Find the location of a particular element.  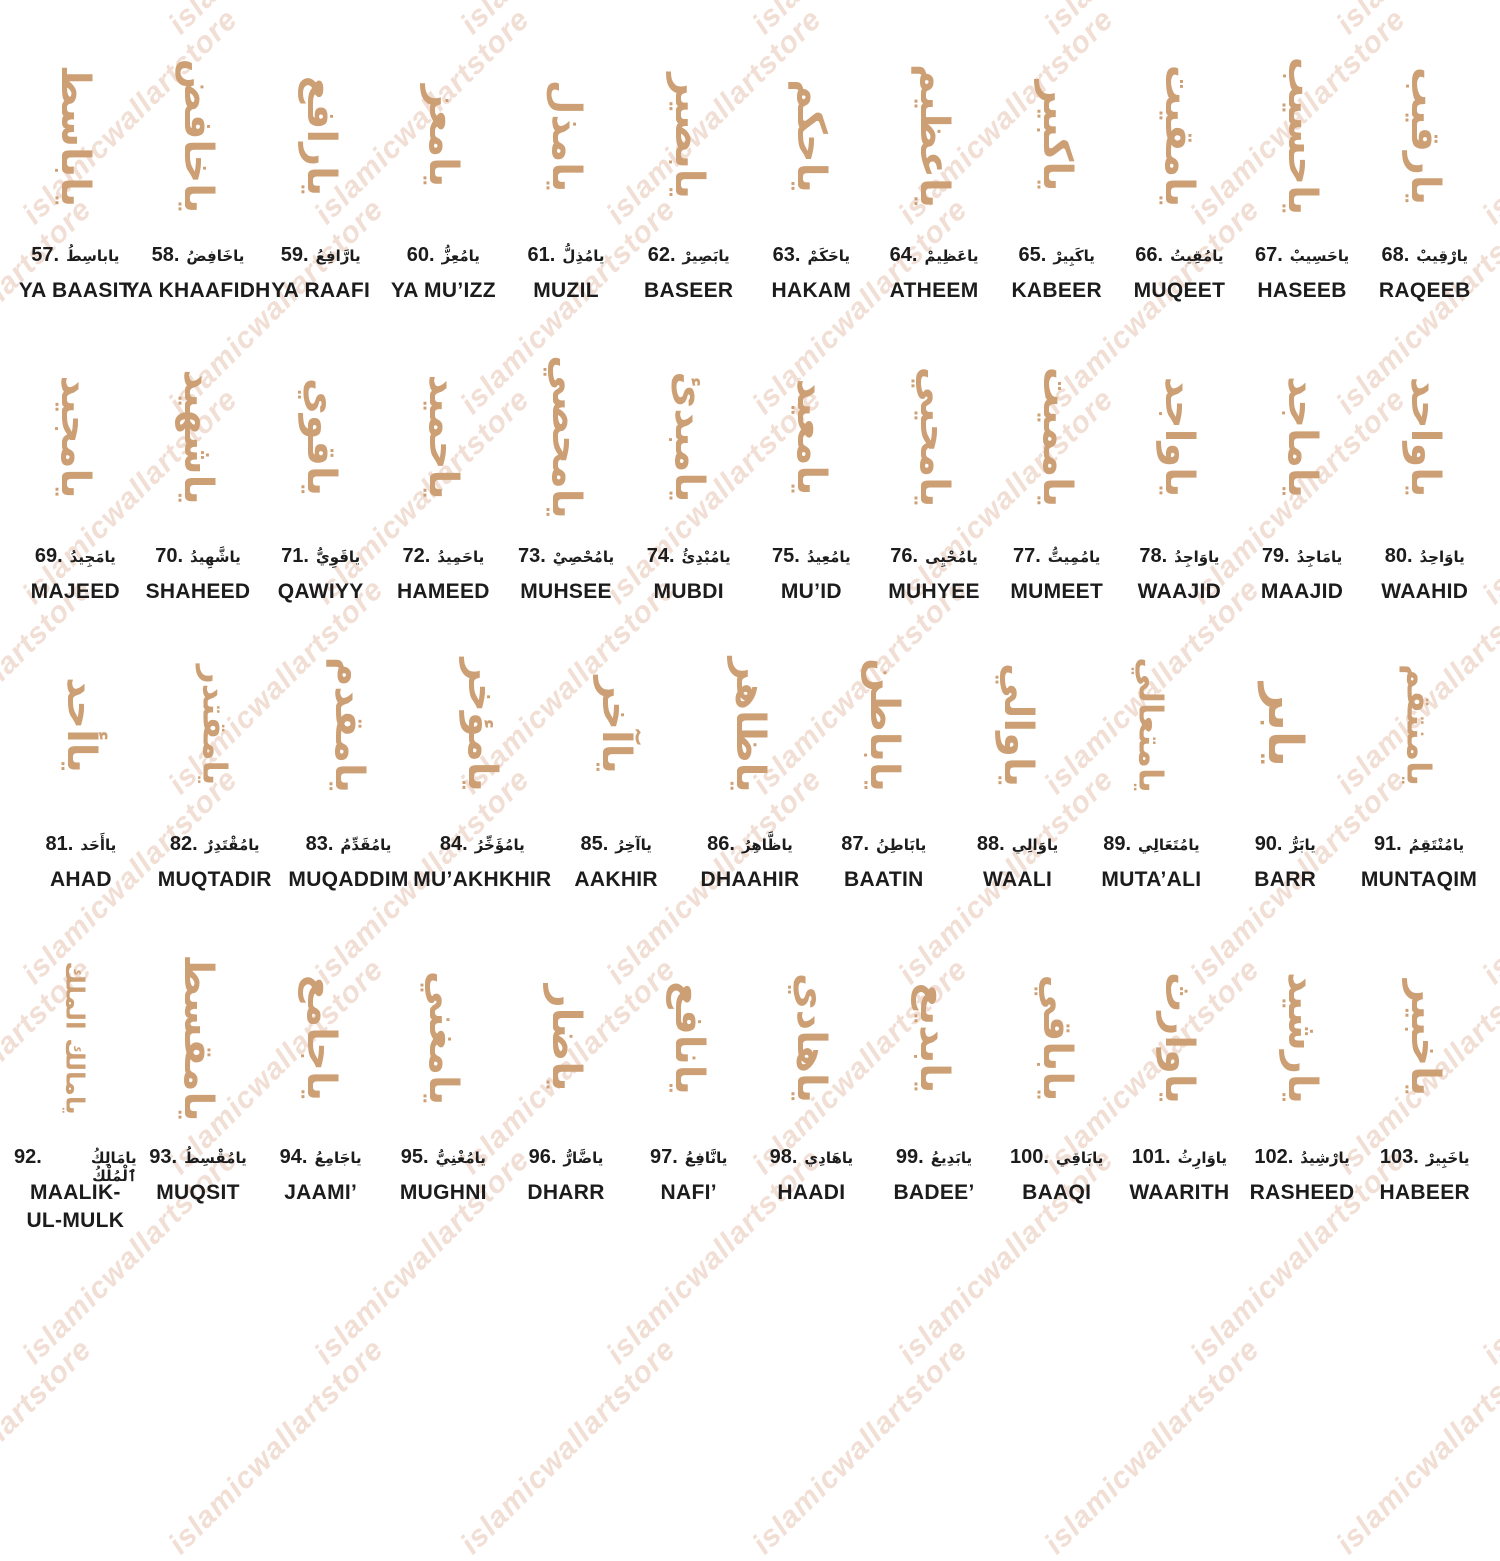

calligraphy-glyph: ياشهيد is located at coordinates (198, 437).